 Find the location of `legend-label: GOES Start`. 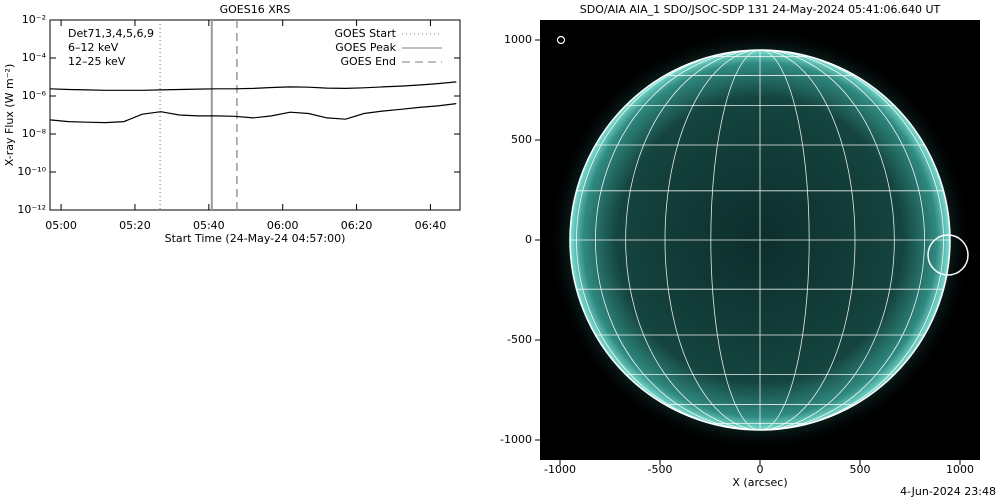

legend-label: GOES Start is located at coordinates (366, 33).